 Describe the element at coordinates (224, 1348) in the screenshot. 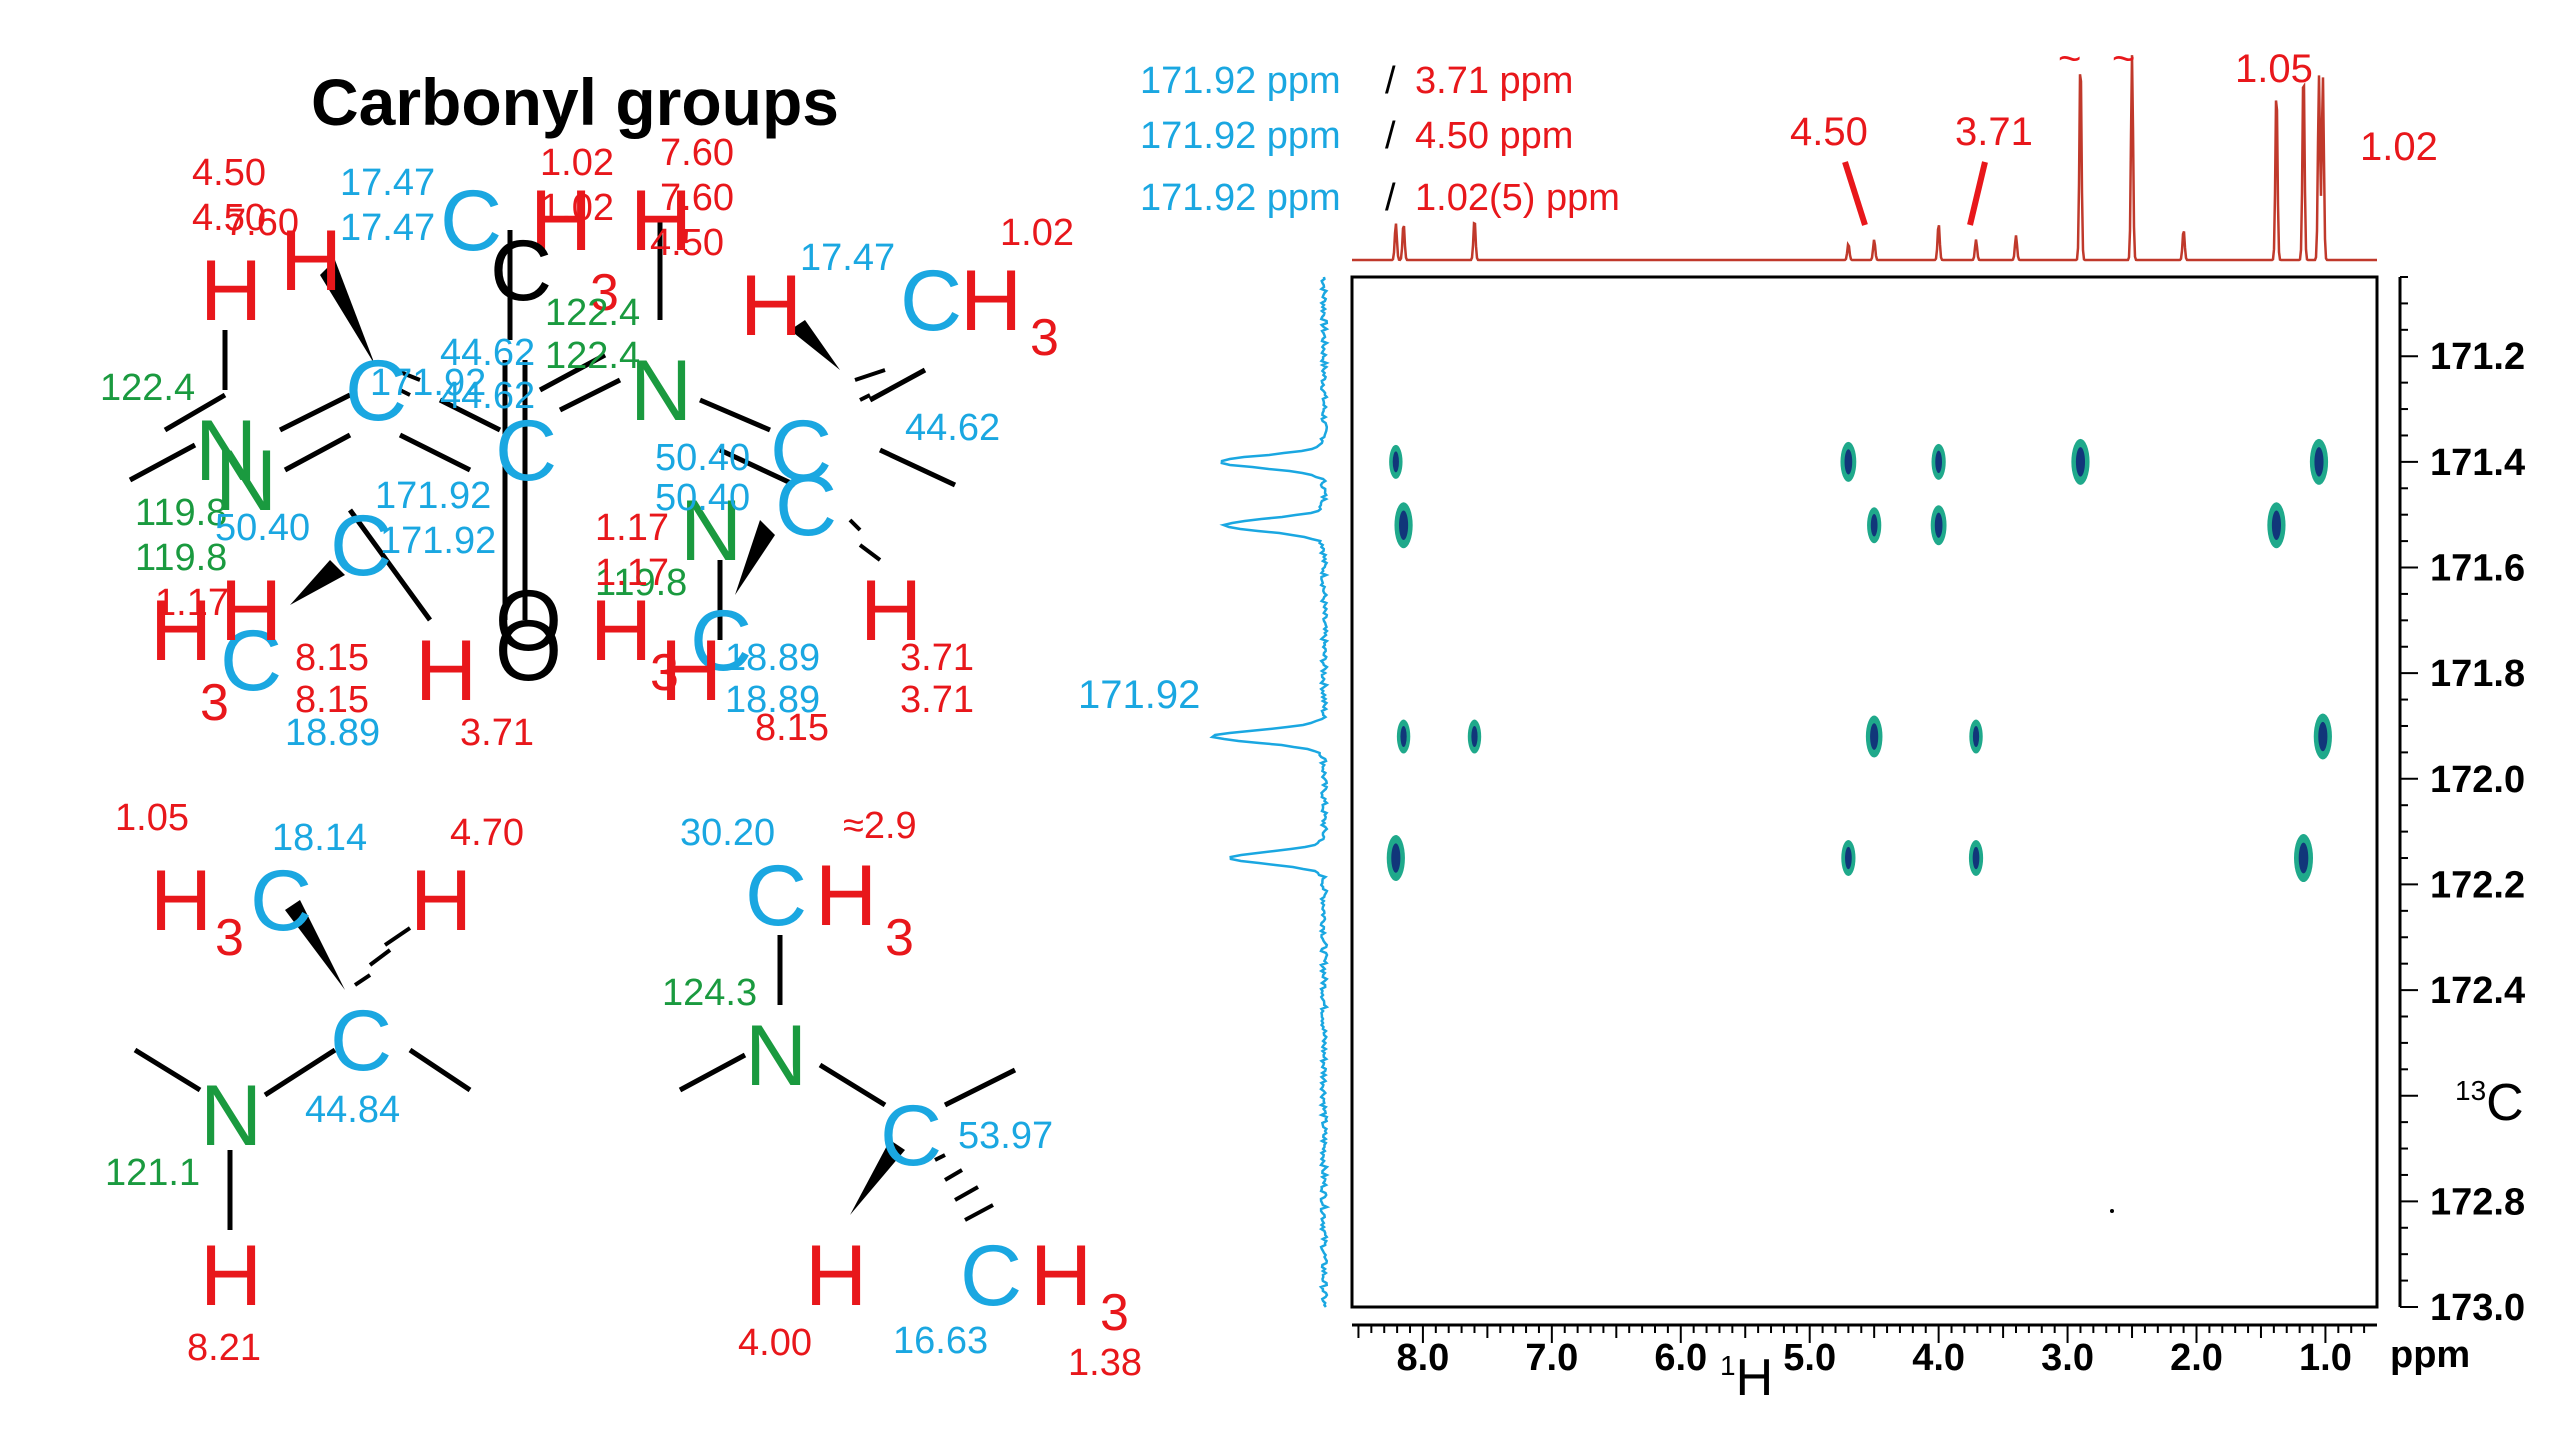

I see `shift-label: 8.21` at that location.